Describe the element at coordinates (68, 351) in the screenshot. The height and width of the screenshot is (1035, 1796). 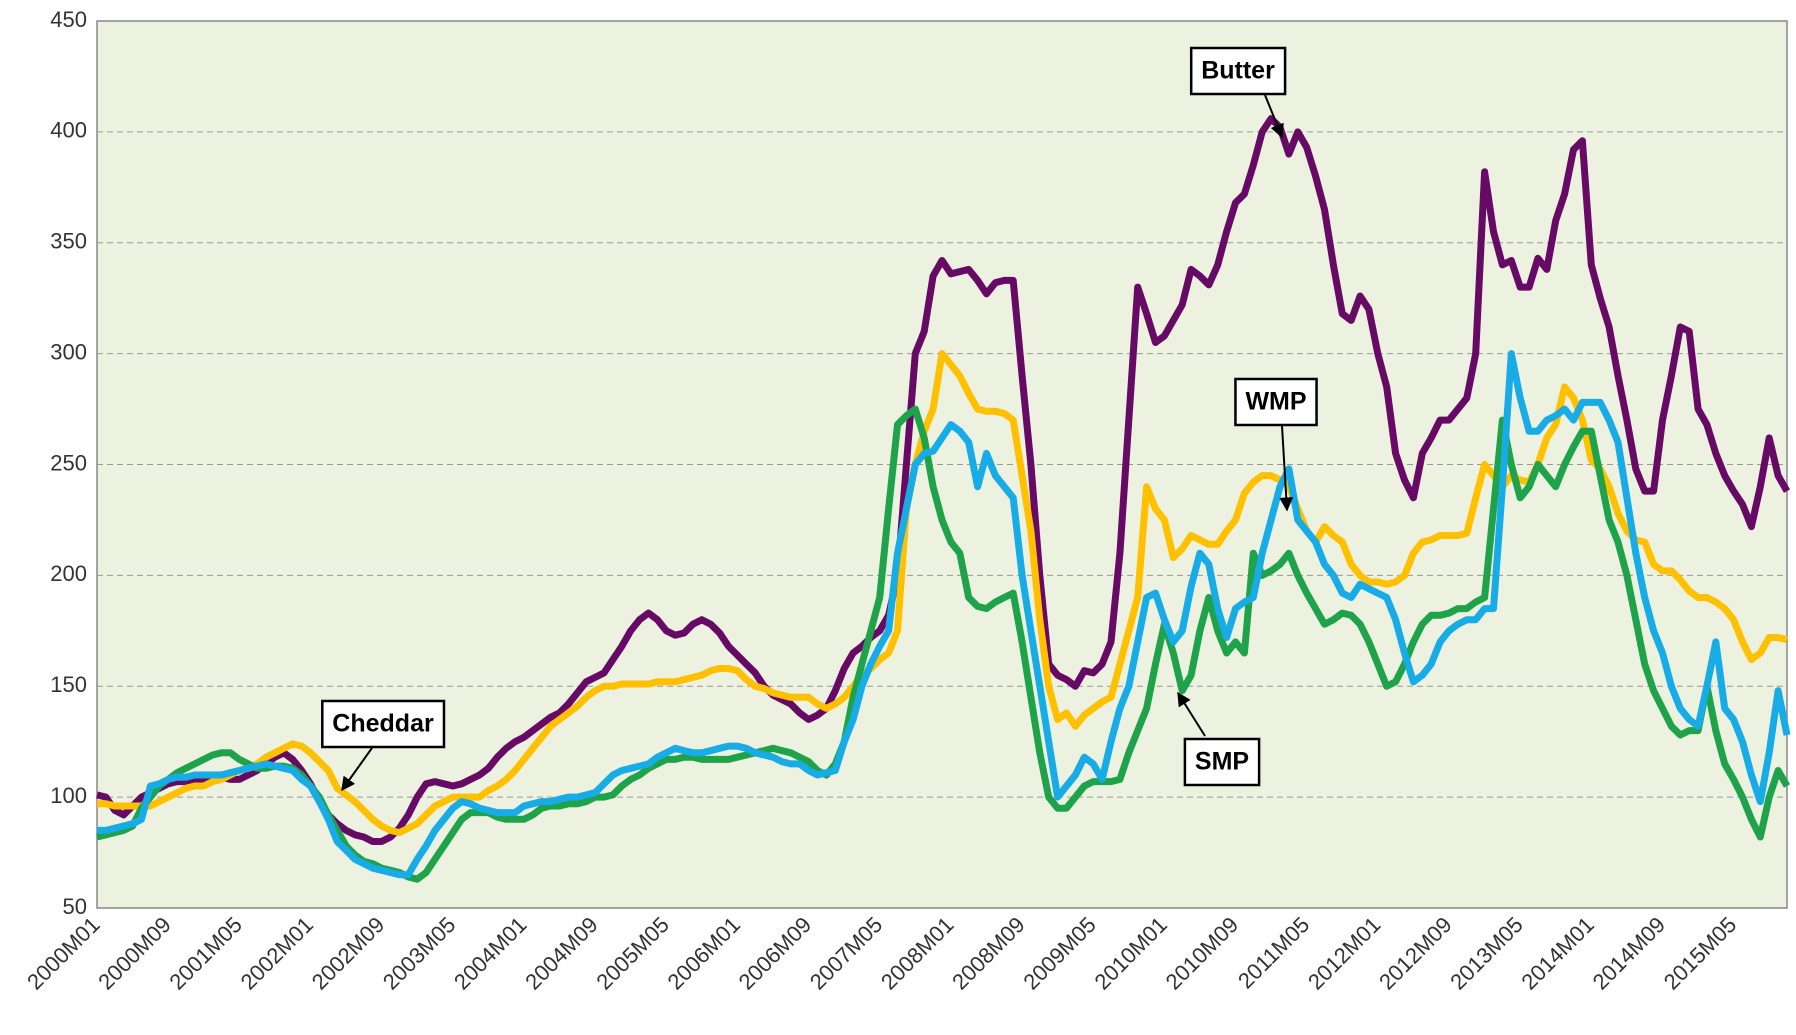
I see `y-tick-label: 300` at that location.